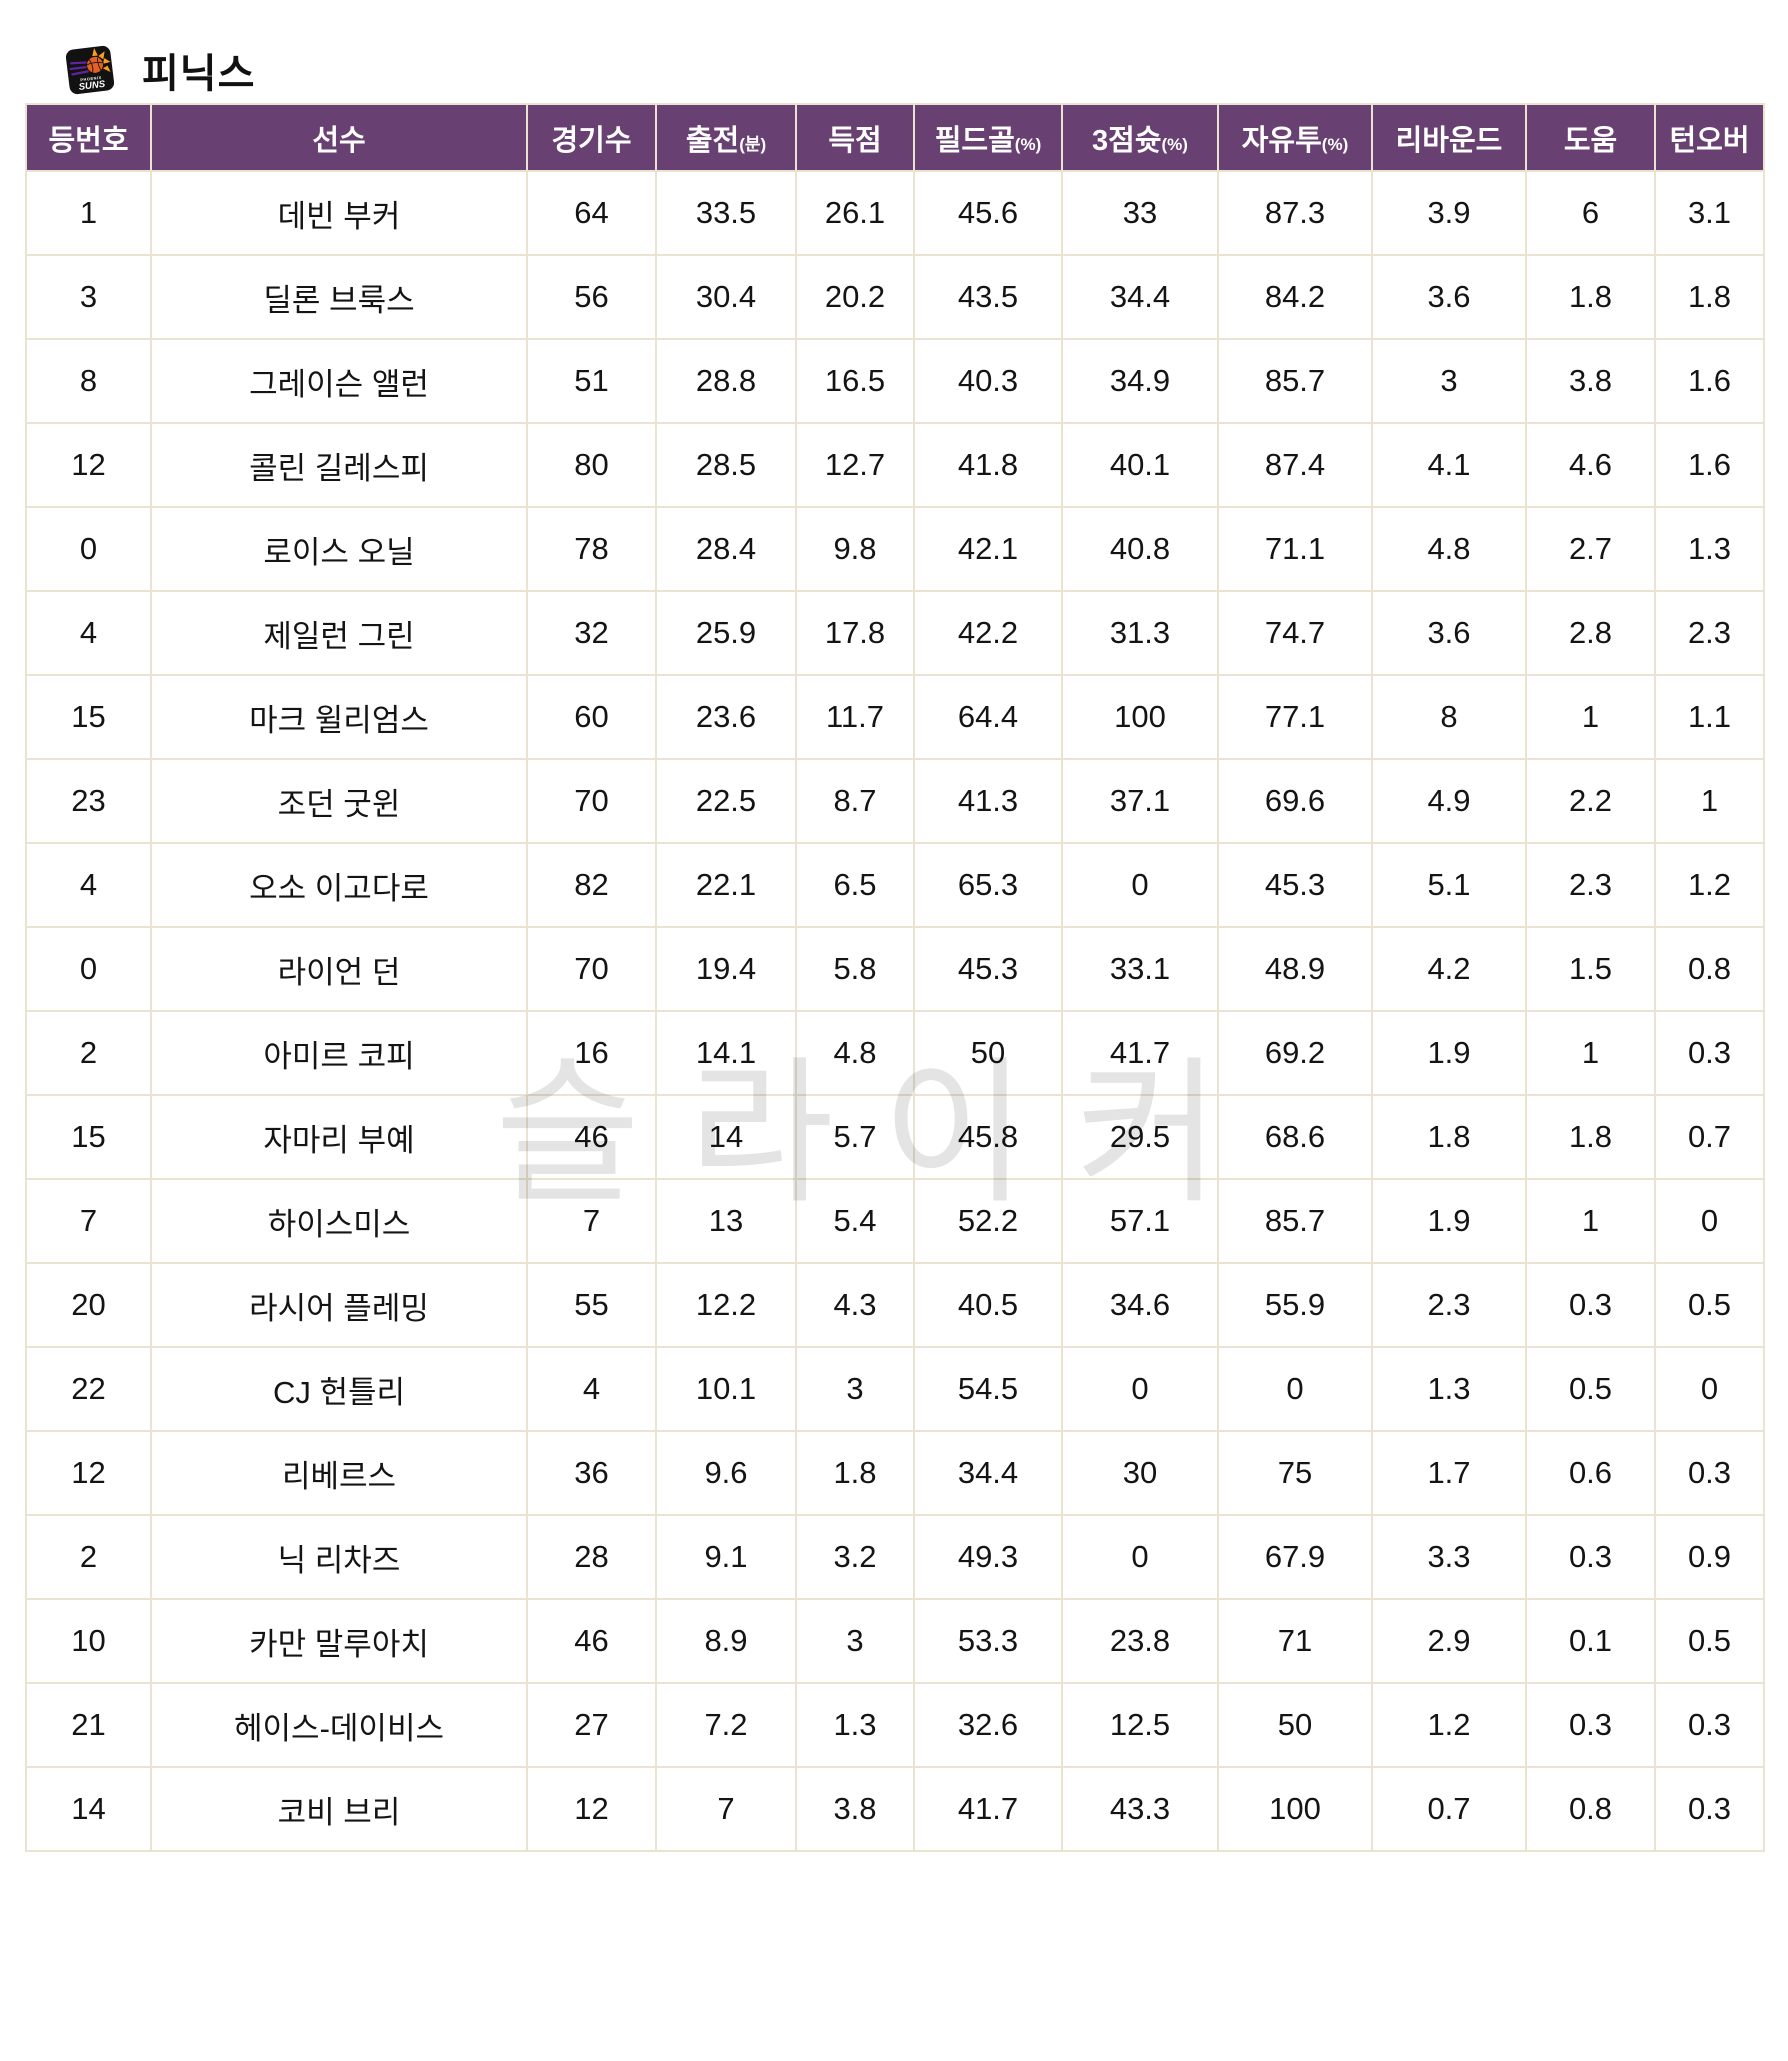  What do you see at coordinates (1140, 381) in the screenshot?
I see `cell-three: 34.9` at bounding box center [1140, 381].